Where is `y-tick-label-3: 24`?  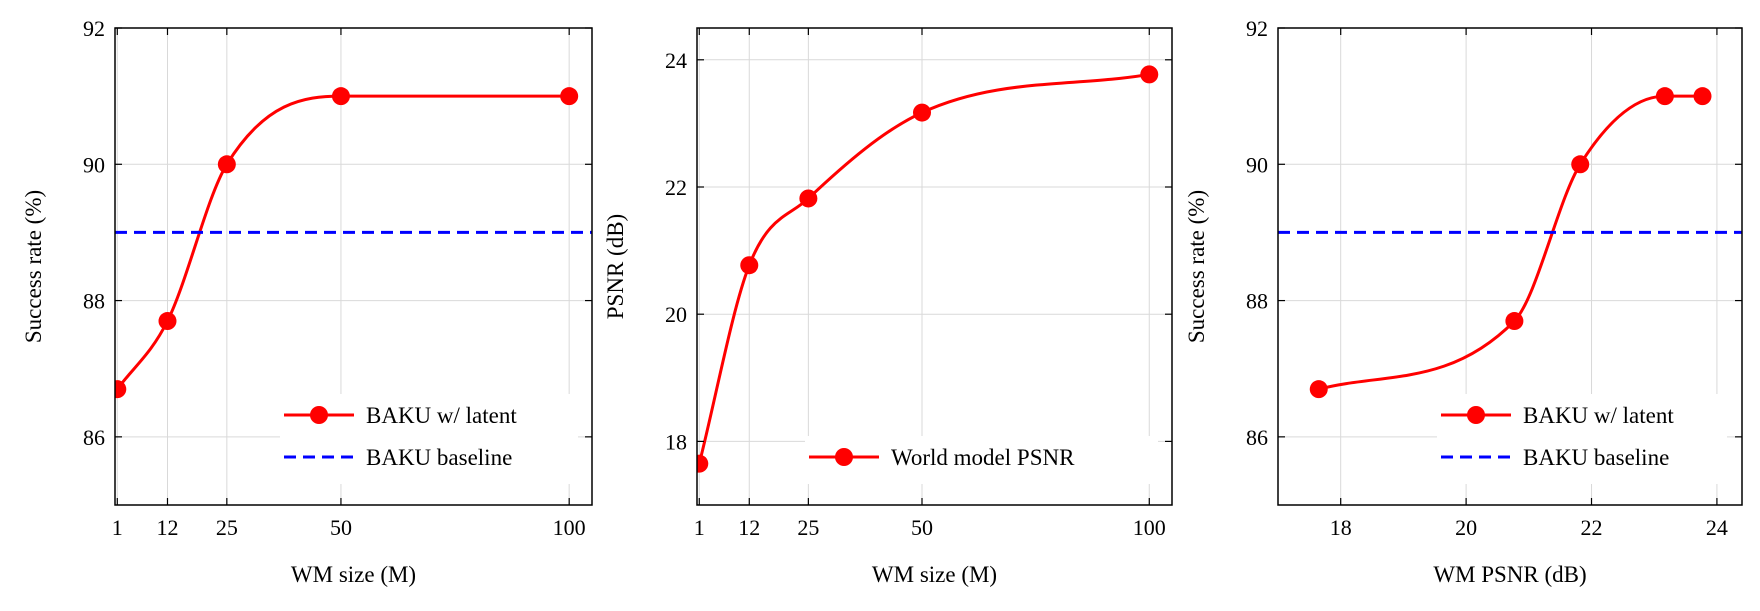 y-tick-label-3: 24 is located at coordinates (676, 60).